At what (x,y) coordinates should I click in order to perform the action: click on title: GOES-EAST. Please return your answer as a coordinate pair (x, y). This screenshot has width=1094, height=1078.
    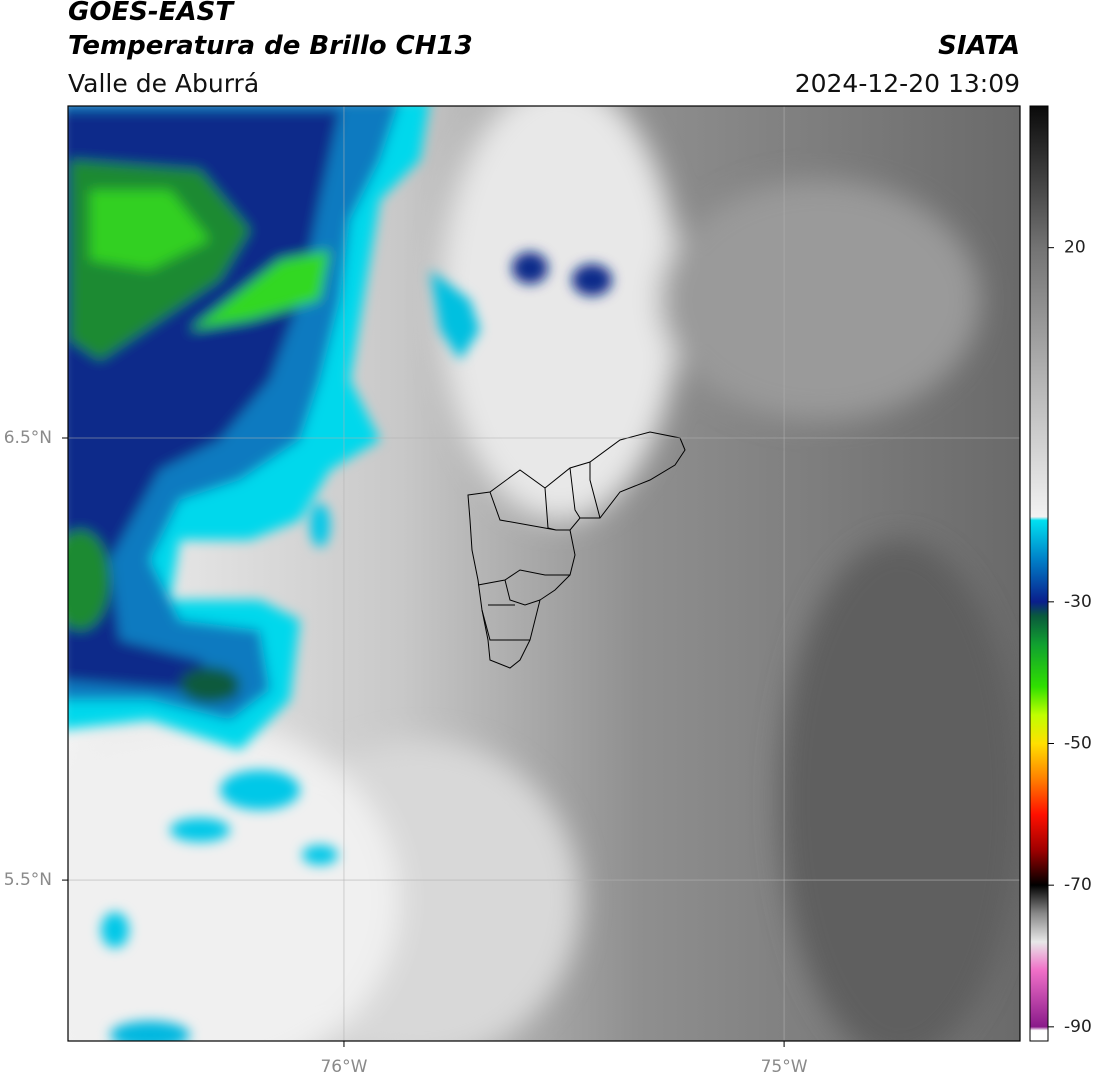
    Looking at the image, I should click on (151, 13).